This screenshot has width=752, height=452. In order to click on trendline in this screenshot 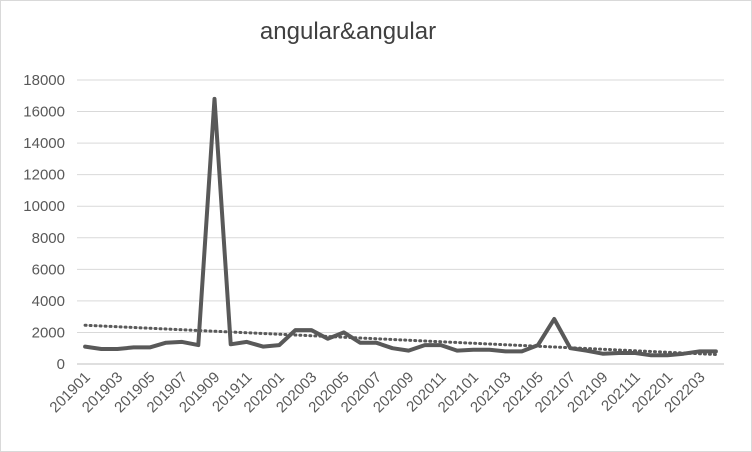, I will do `click(400, 339)`.